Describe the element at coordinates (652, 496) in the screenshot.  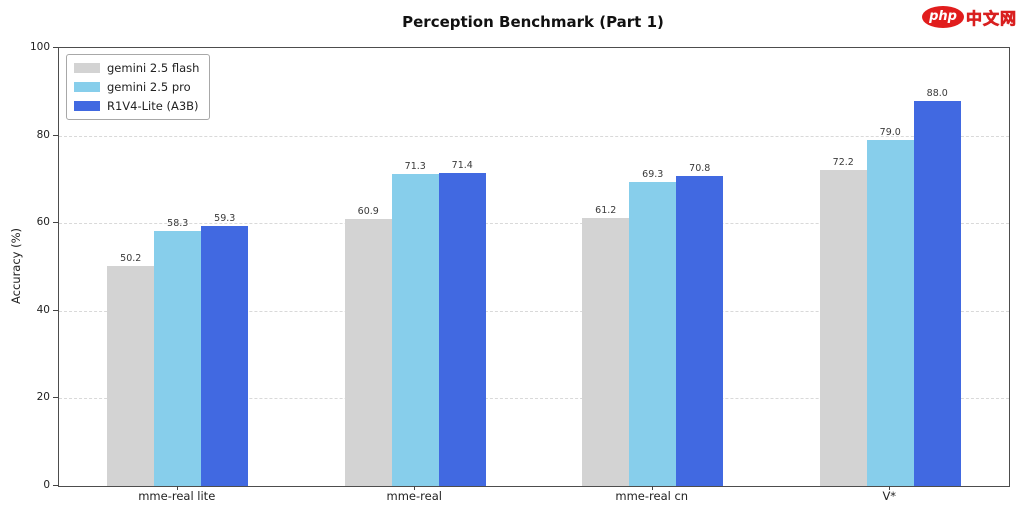
I see `x-tick-label-2: mme-real cn` at that location.